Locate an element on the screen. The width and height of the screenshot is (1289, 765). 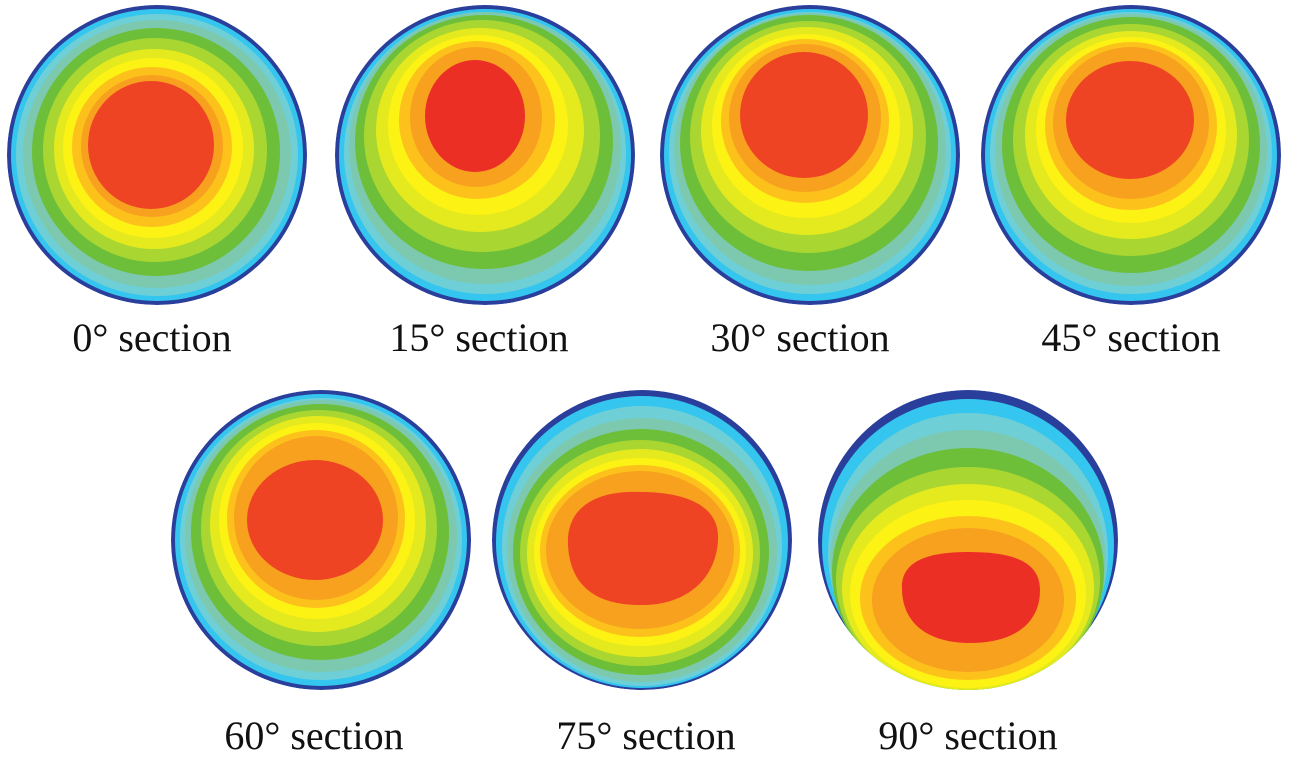
contour-0-deg is located at coordinates (157, 155).